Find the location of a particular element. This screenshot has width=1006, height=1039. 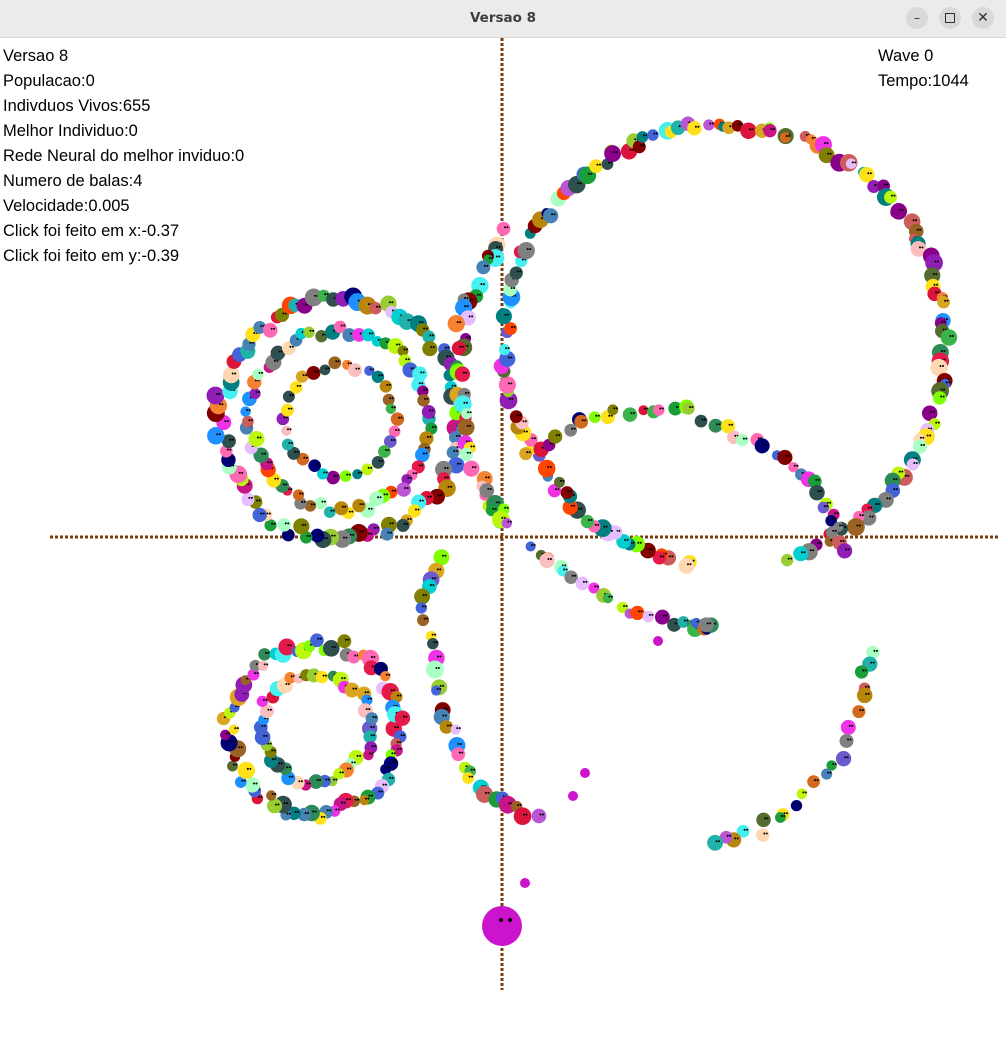

minimize-button: – is located at coordinates (917, 18).